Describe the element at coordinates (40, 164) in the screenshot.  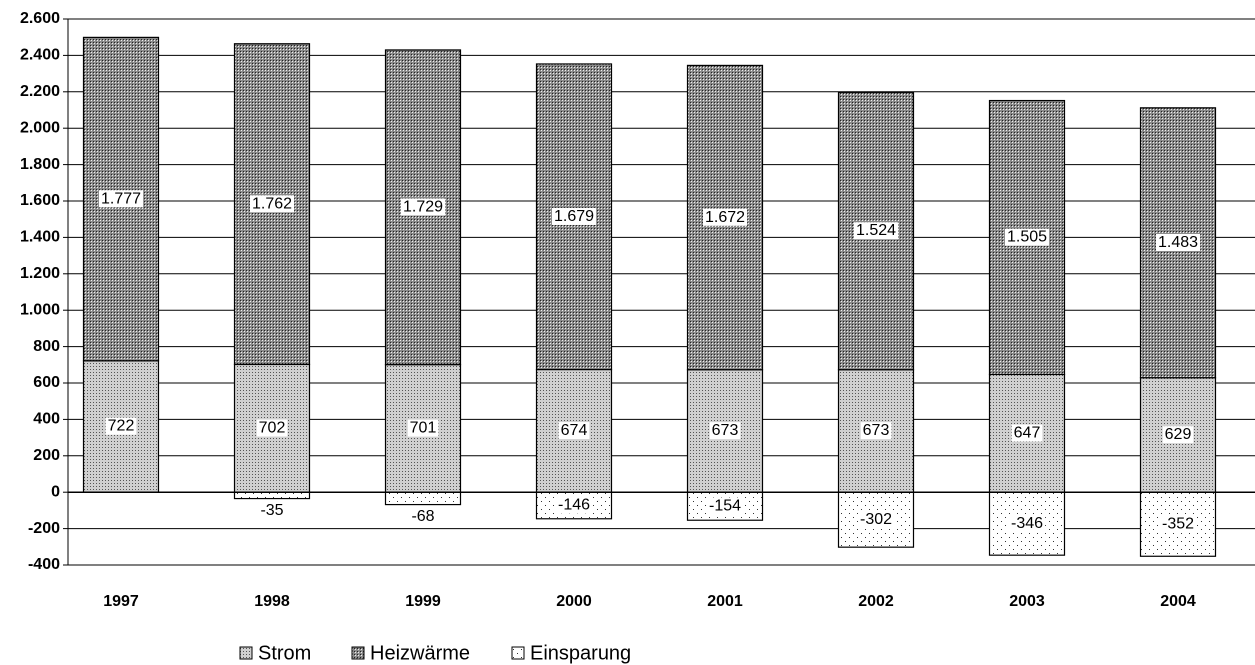
I see `y-tick-label: 1.800` at that location.